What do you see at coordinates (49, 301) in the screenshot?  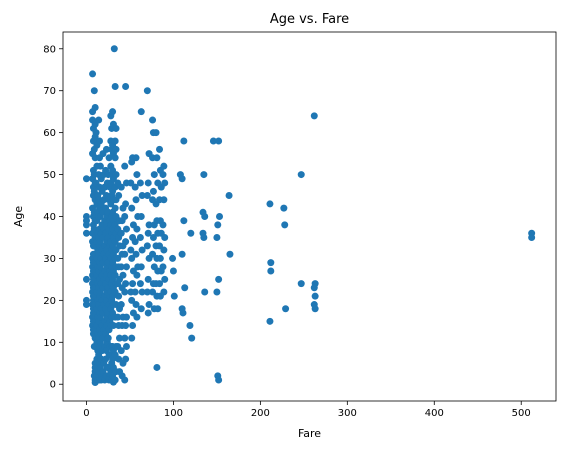 I see `y-tick-label: 20` at bounding box center [49, 301].